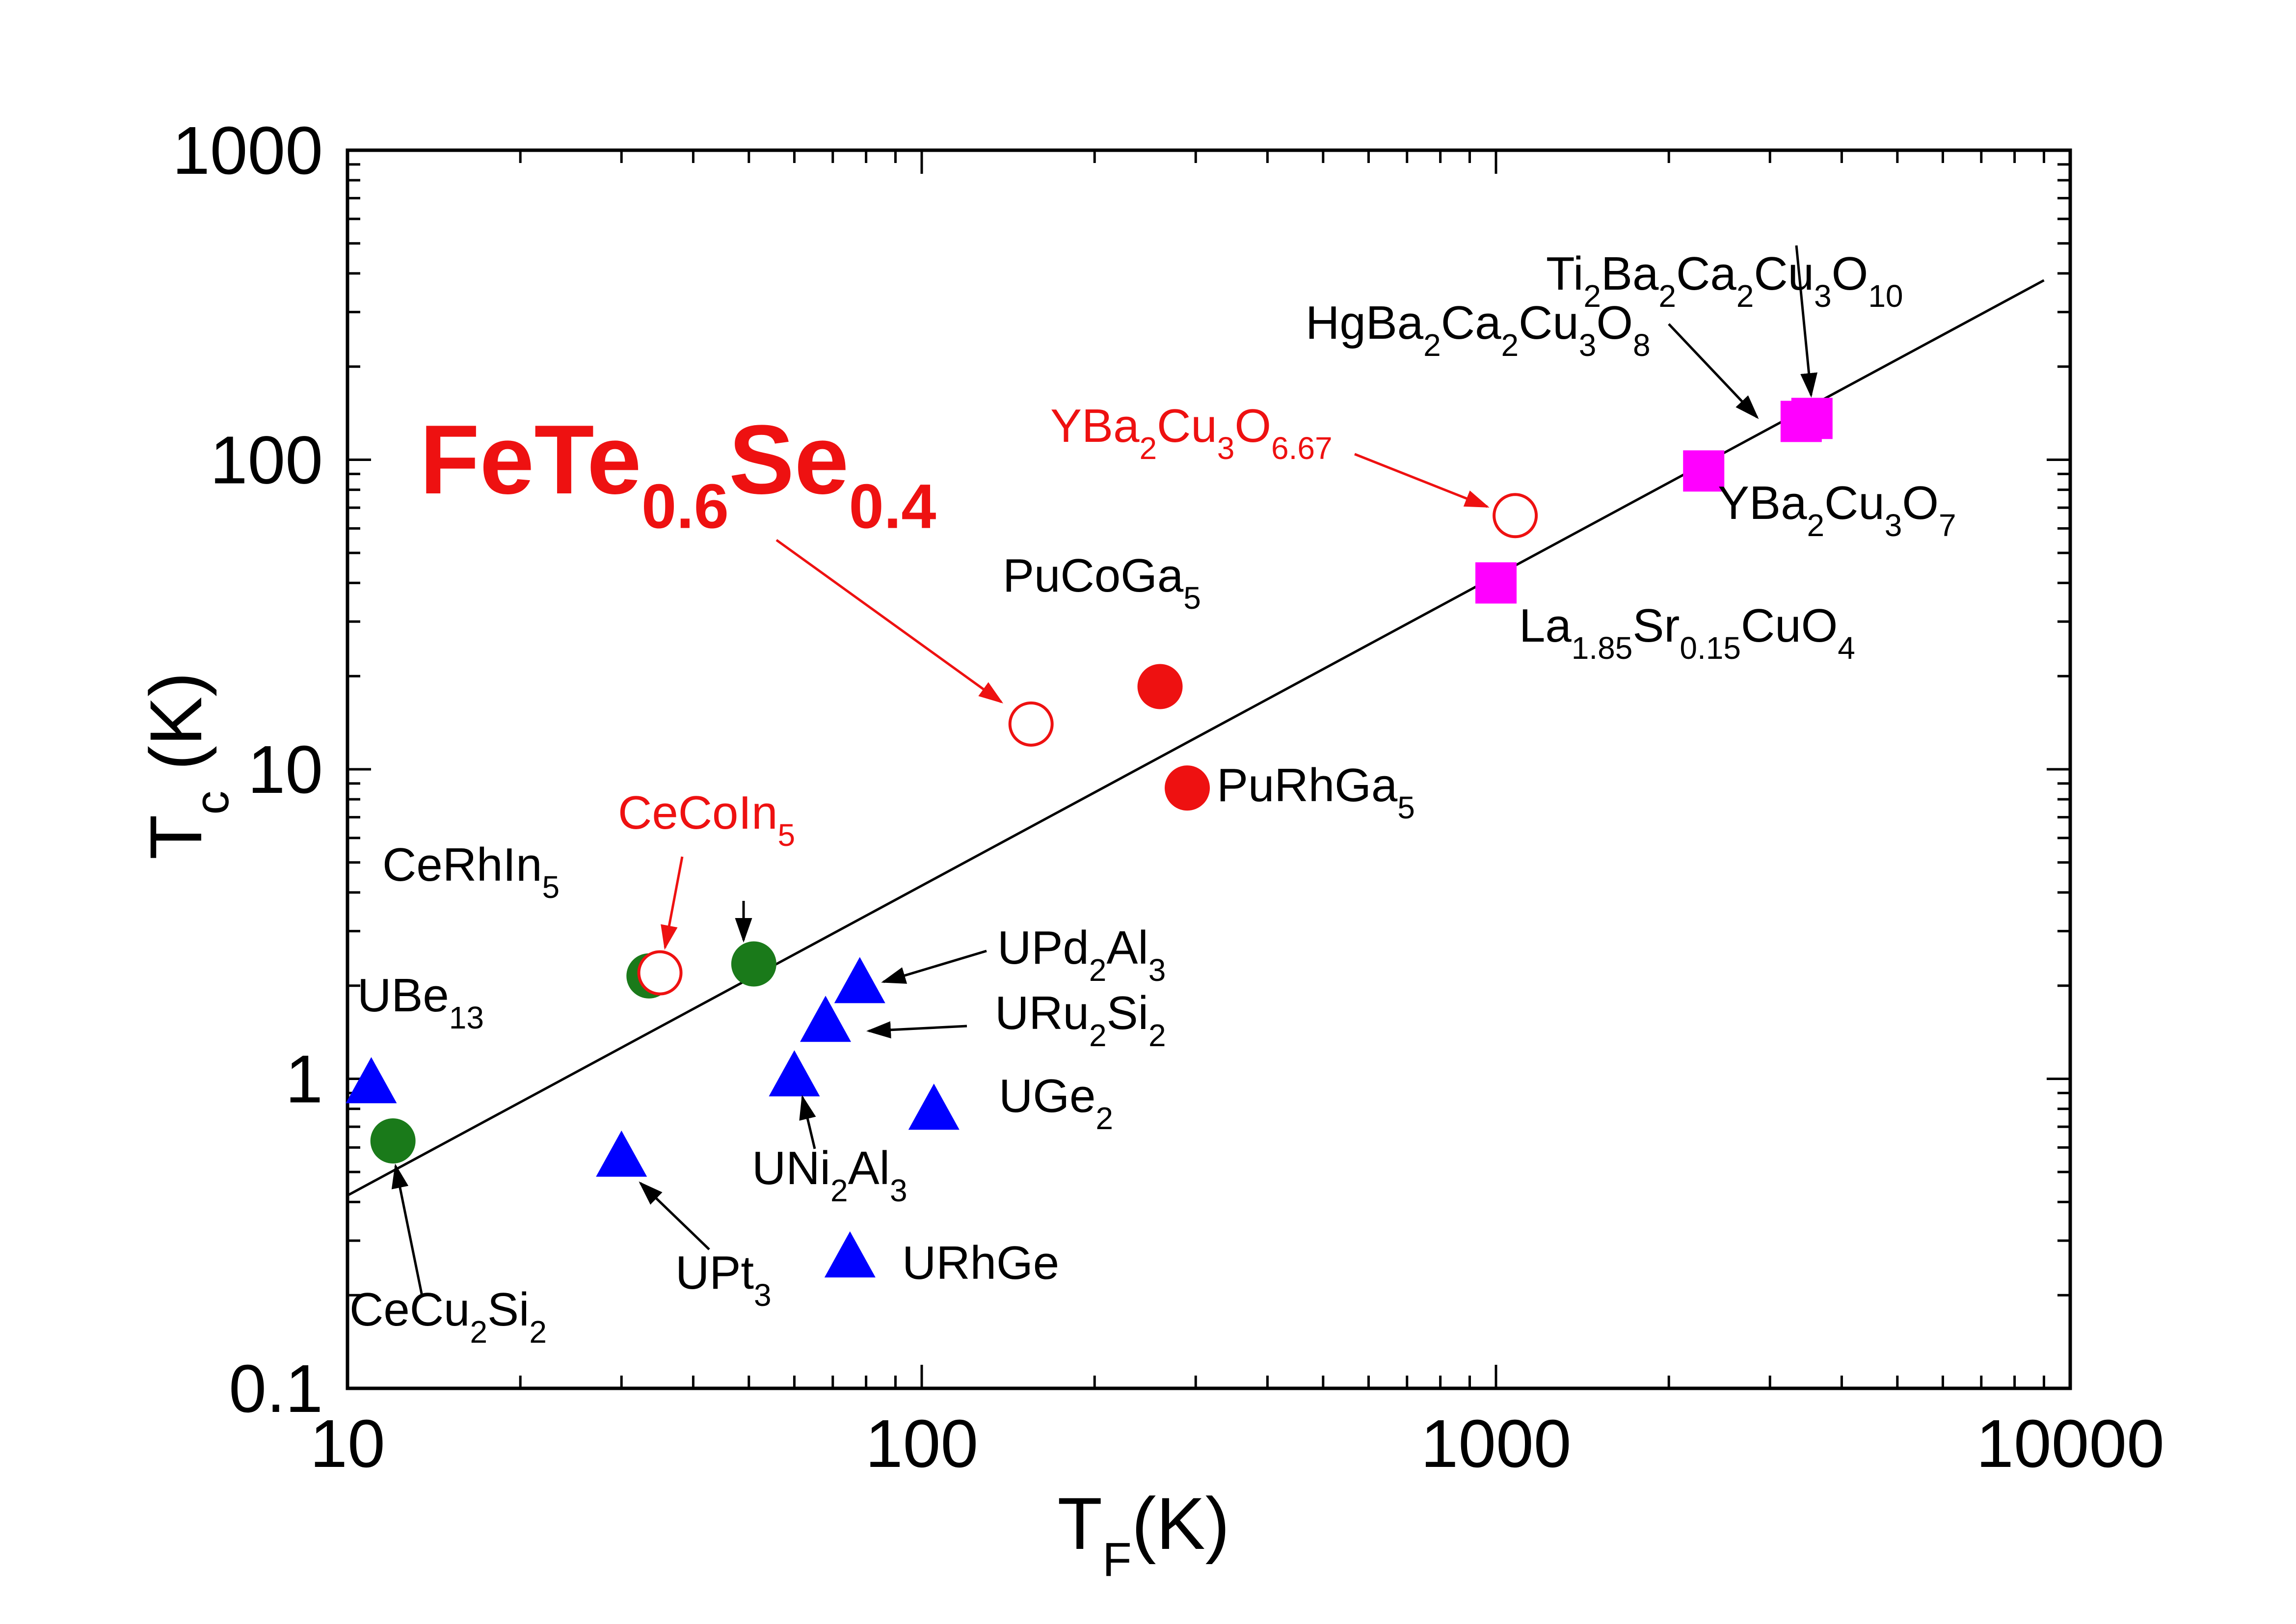 The image size is (2296, 1624). Describe the element at coordinates (1093, 575) in the screenshot. I see `label-text: PuCoGa` at that location.